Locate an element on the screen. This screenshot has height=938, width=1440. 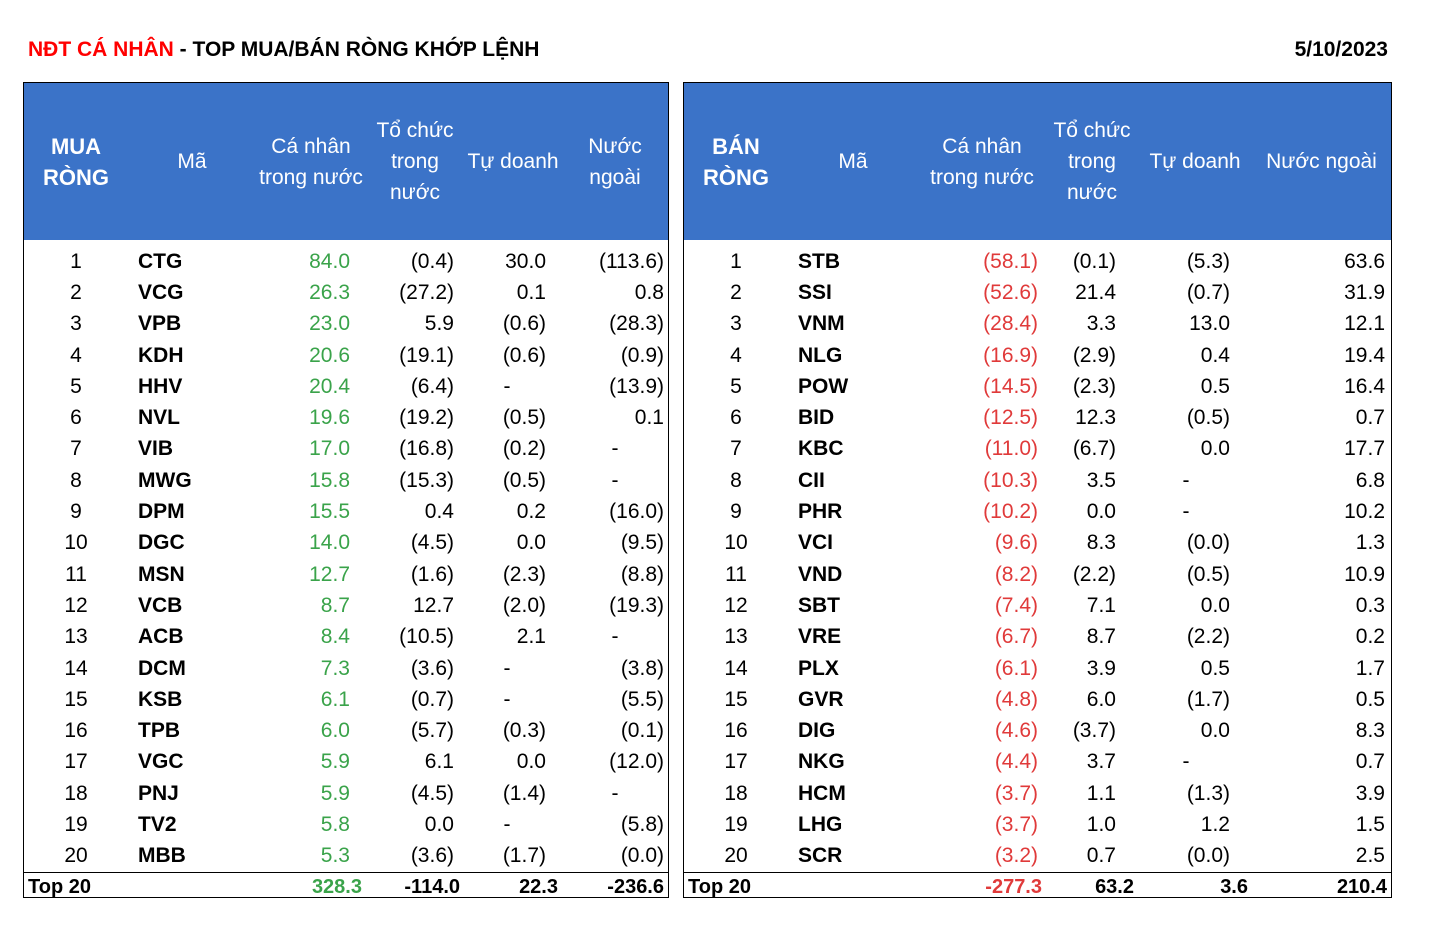
domestic-institution-cell: (2.9) is located at coordinates (1094, 355).